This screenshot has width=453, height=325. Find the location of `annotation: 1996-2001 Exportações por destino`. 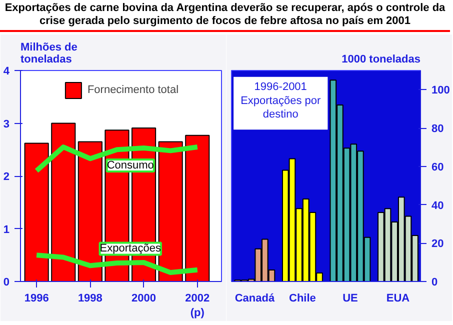

annotation: 1996-2001 Exportações por destino is located at coordinates (281, 101).